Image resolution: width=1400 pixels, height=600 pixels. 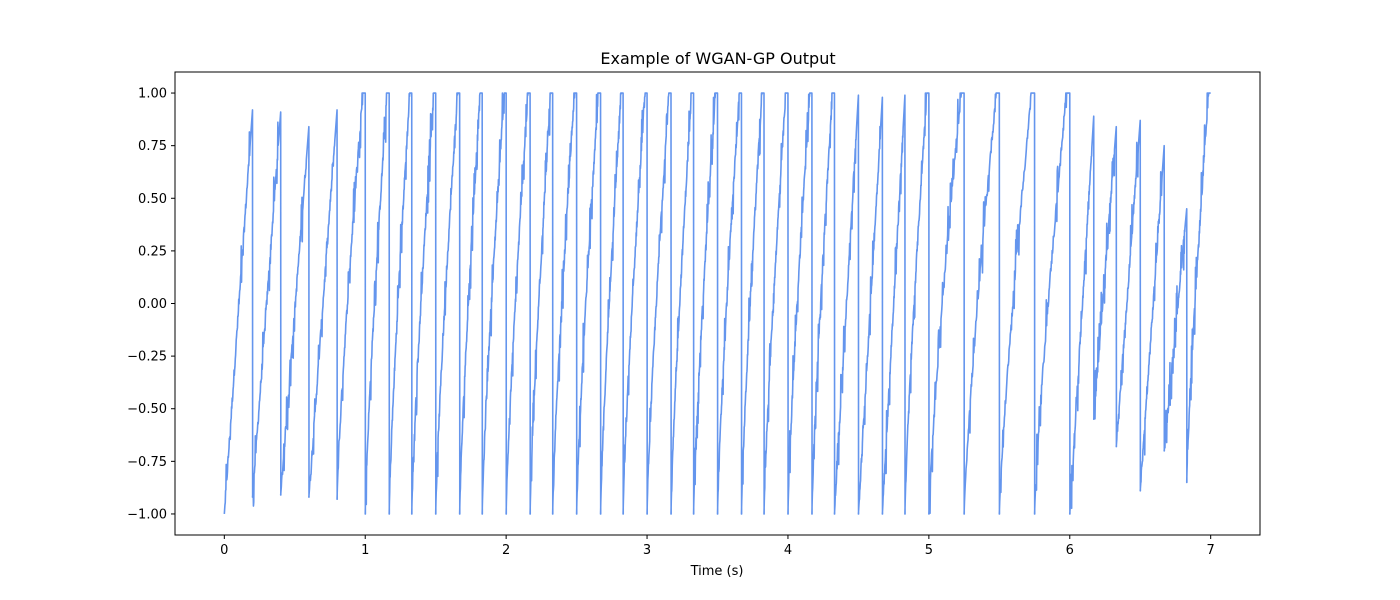 I want to click on x-axis: 0 1 2 3 4 5 6 7, so click(x=717, y=546).